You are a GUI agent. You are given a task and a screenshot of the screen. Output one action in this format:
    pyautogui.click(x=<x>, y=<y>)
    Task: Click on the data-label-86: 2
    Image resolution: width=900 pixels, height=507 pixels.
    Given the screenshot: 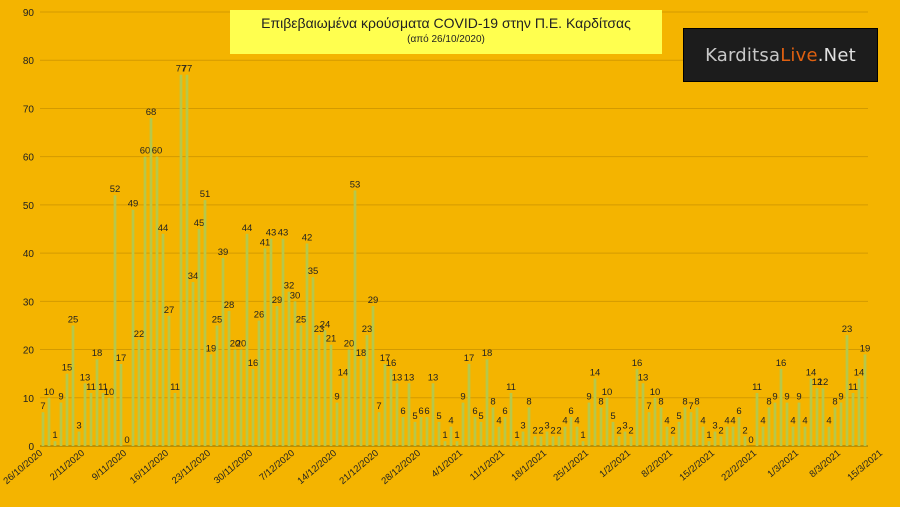 What is the action you would take?
    pyautogui.click(x=558, y=430)
    